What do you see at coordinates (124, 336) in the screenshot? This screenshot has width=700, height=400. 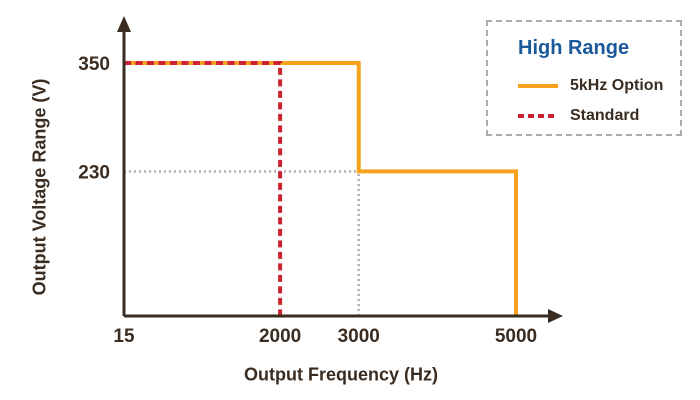 I see `x-tick-label-15: 15` at bounding box center [124, 336].